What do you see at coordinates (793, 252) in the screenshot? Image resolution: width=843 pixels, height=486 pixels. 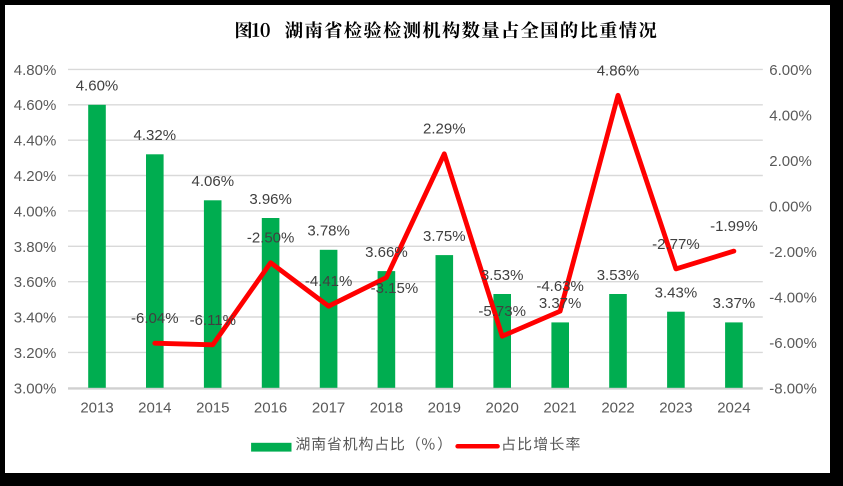 I see `svg-text: -2.00%` at bounding box center [793, 252].